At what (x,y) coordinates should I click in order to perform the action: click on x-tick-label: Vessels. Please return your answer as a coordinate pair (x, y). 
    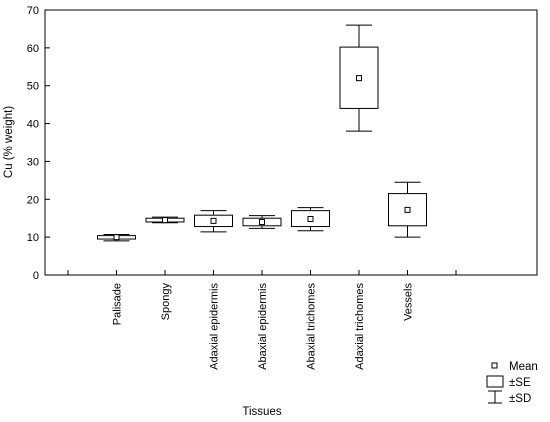
    Looking at the image, I should click on (409, 302).